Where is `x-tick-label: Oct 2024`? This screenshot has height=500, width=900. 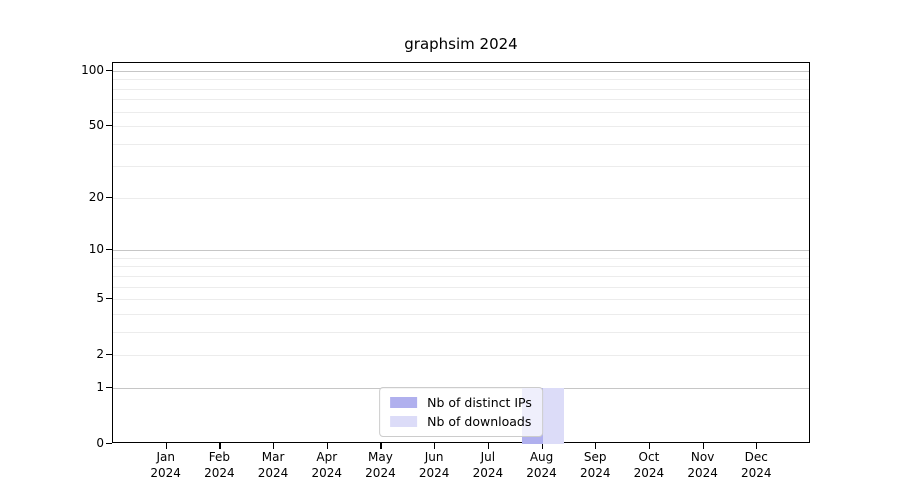
x-tick-label: Oct 2024 is located at coordinates (649, 465).